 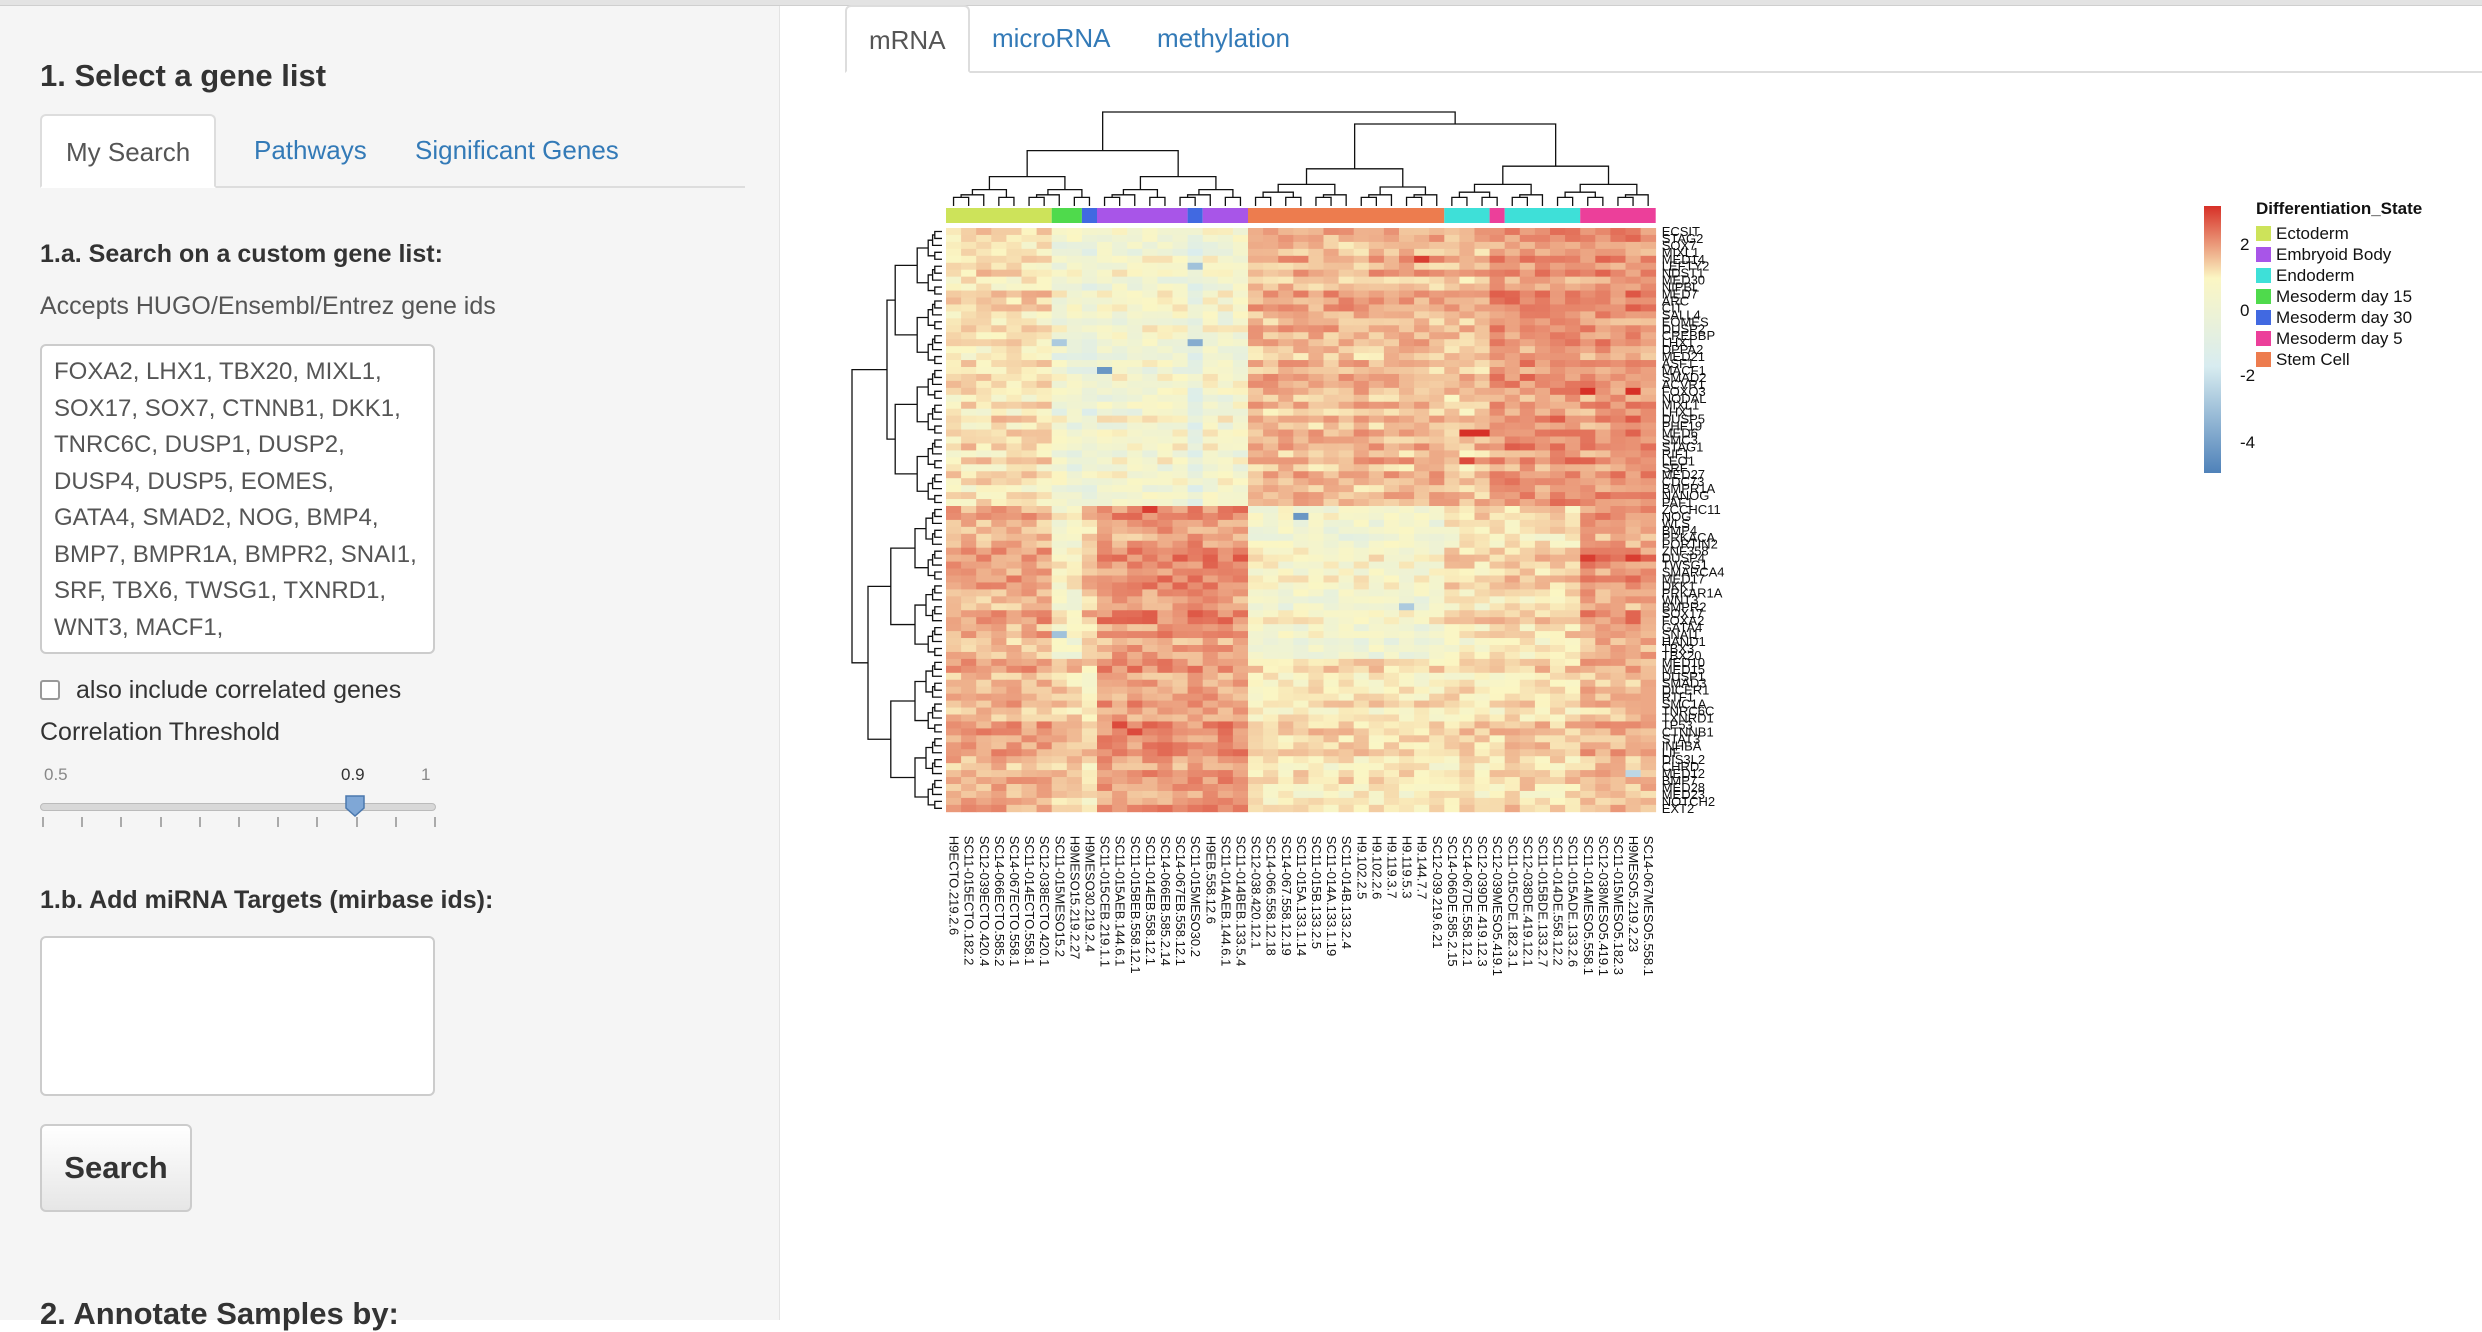 I want to click on gene-label: SOX7, so click(x=1679, y=245).